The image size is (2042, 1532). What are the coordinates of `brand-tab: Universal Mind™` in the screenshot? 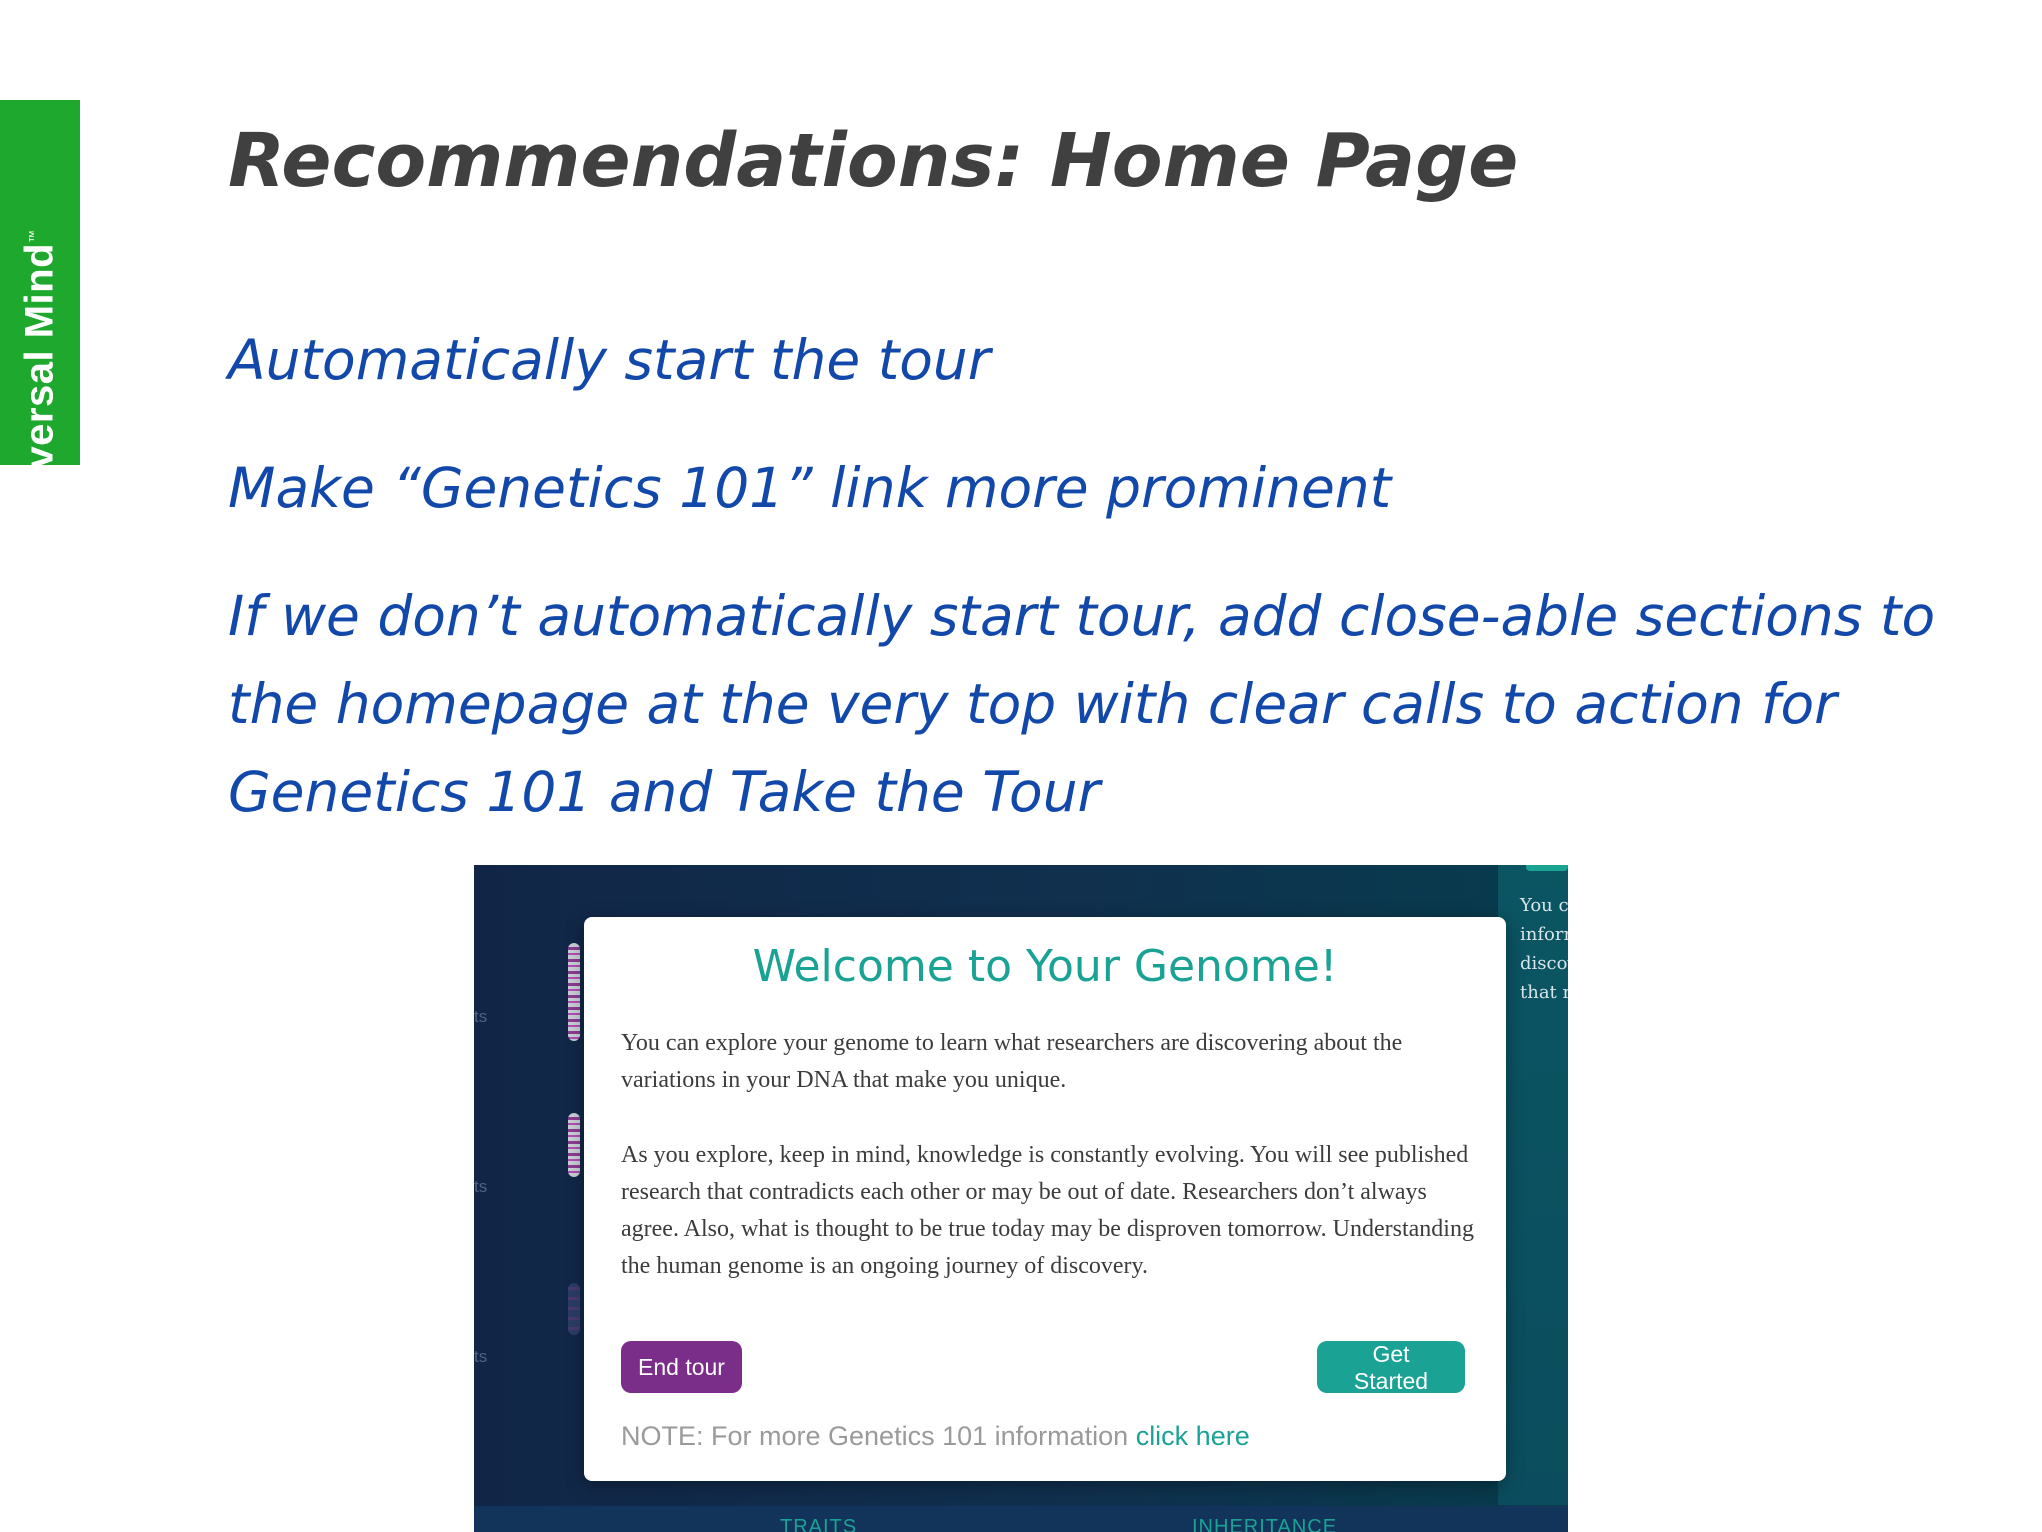 It's located at (40, 317).